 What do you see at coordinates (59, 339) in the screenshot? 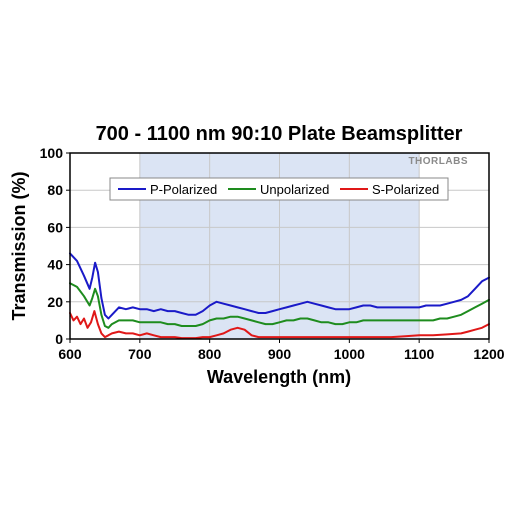
I see `y-tick-label: 0` at bounding box center [59, 339].